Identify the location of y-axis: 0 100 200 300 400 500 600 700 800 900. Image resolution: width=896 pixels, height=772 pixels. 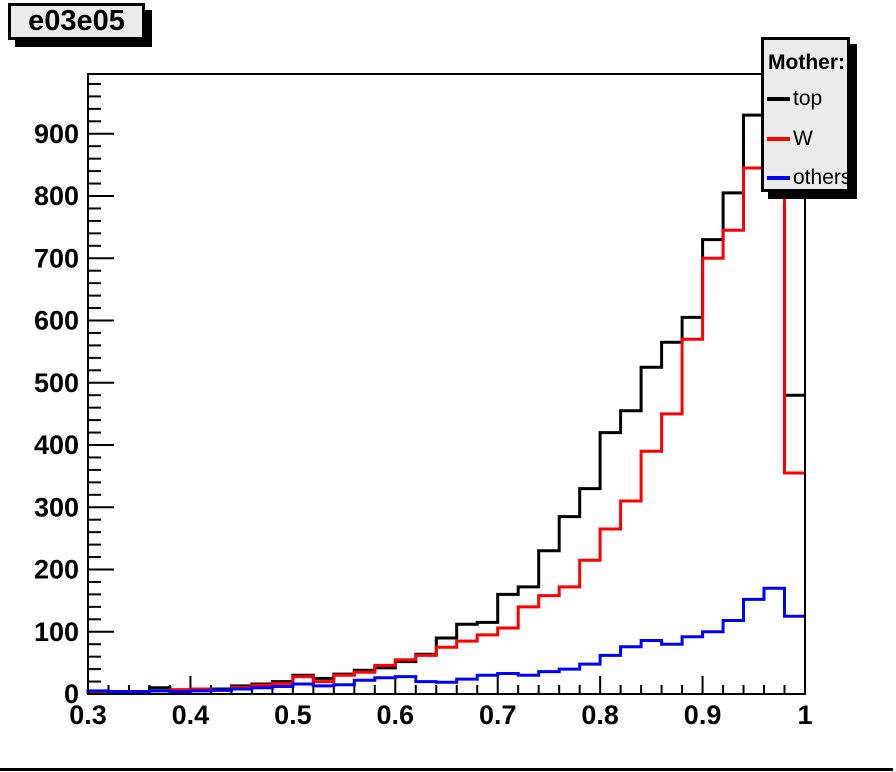
(74, 395).